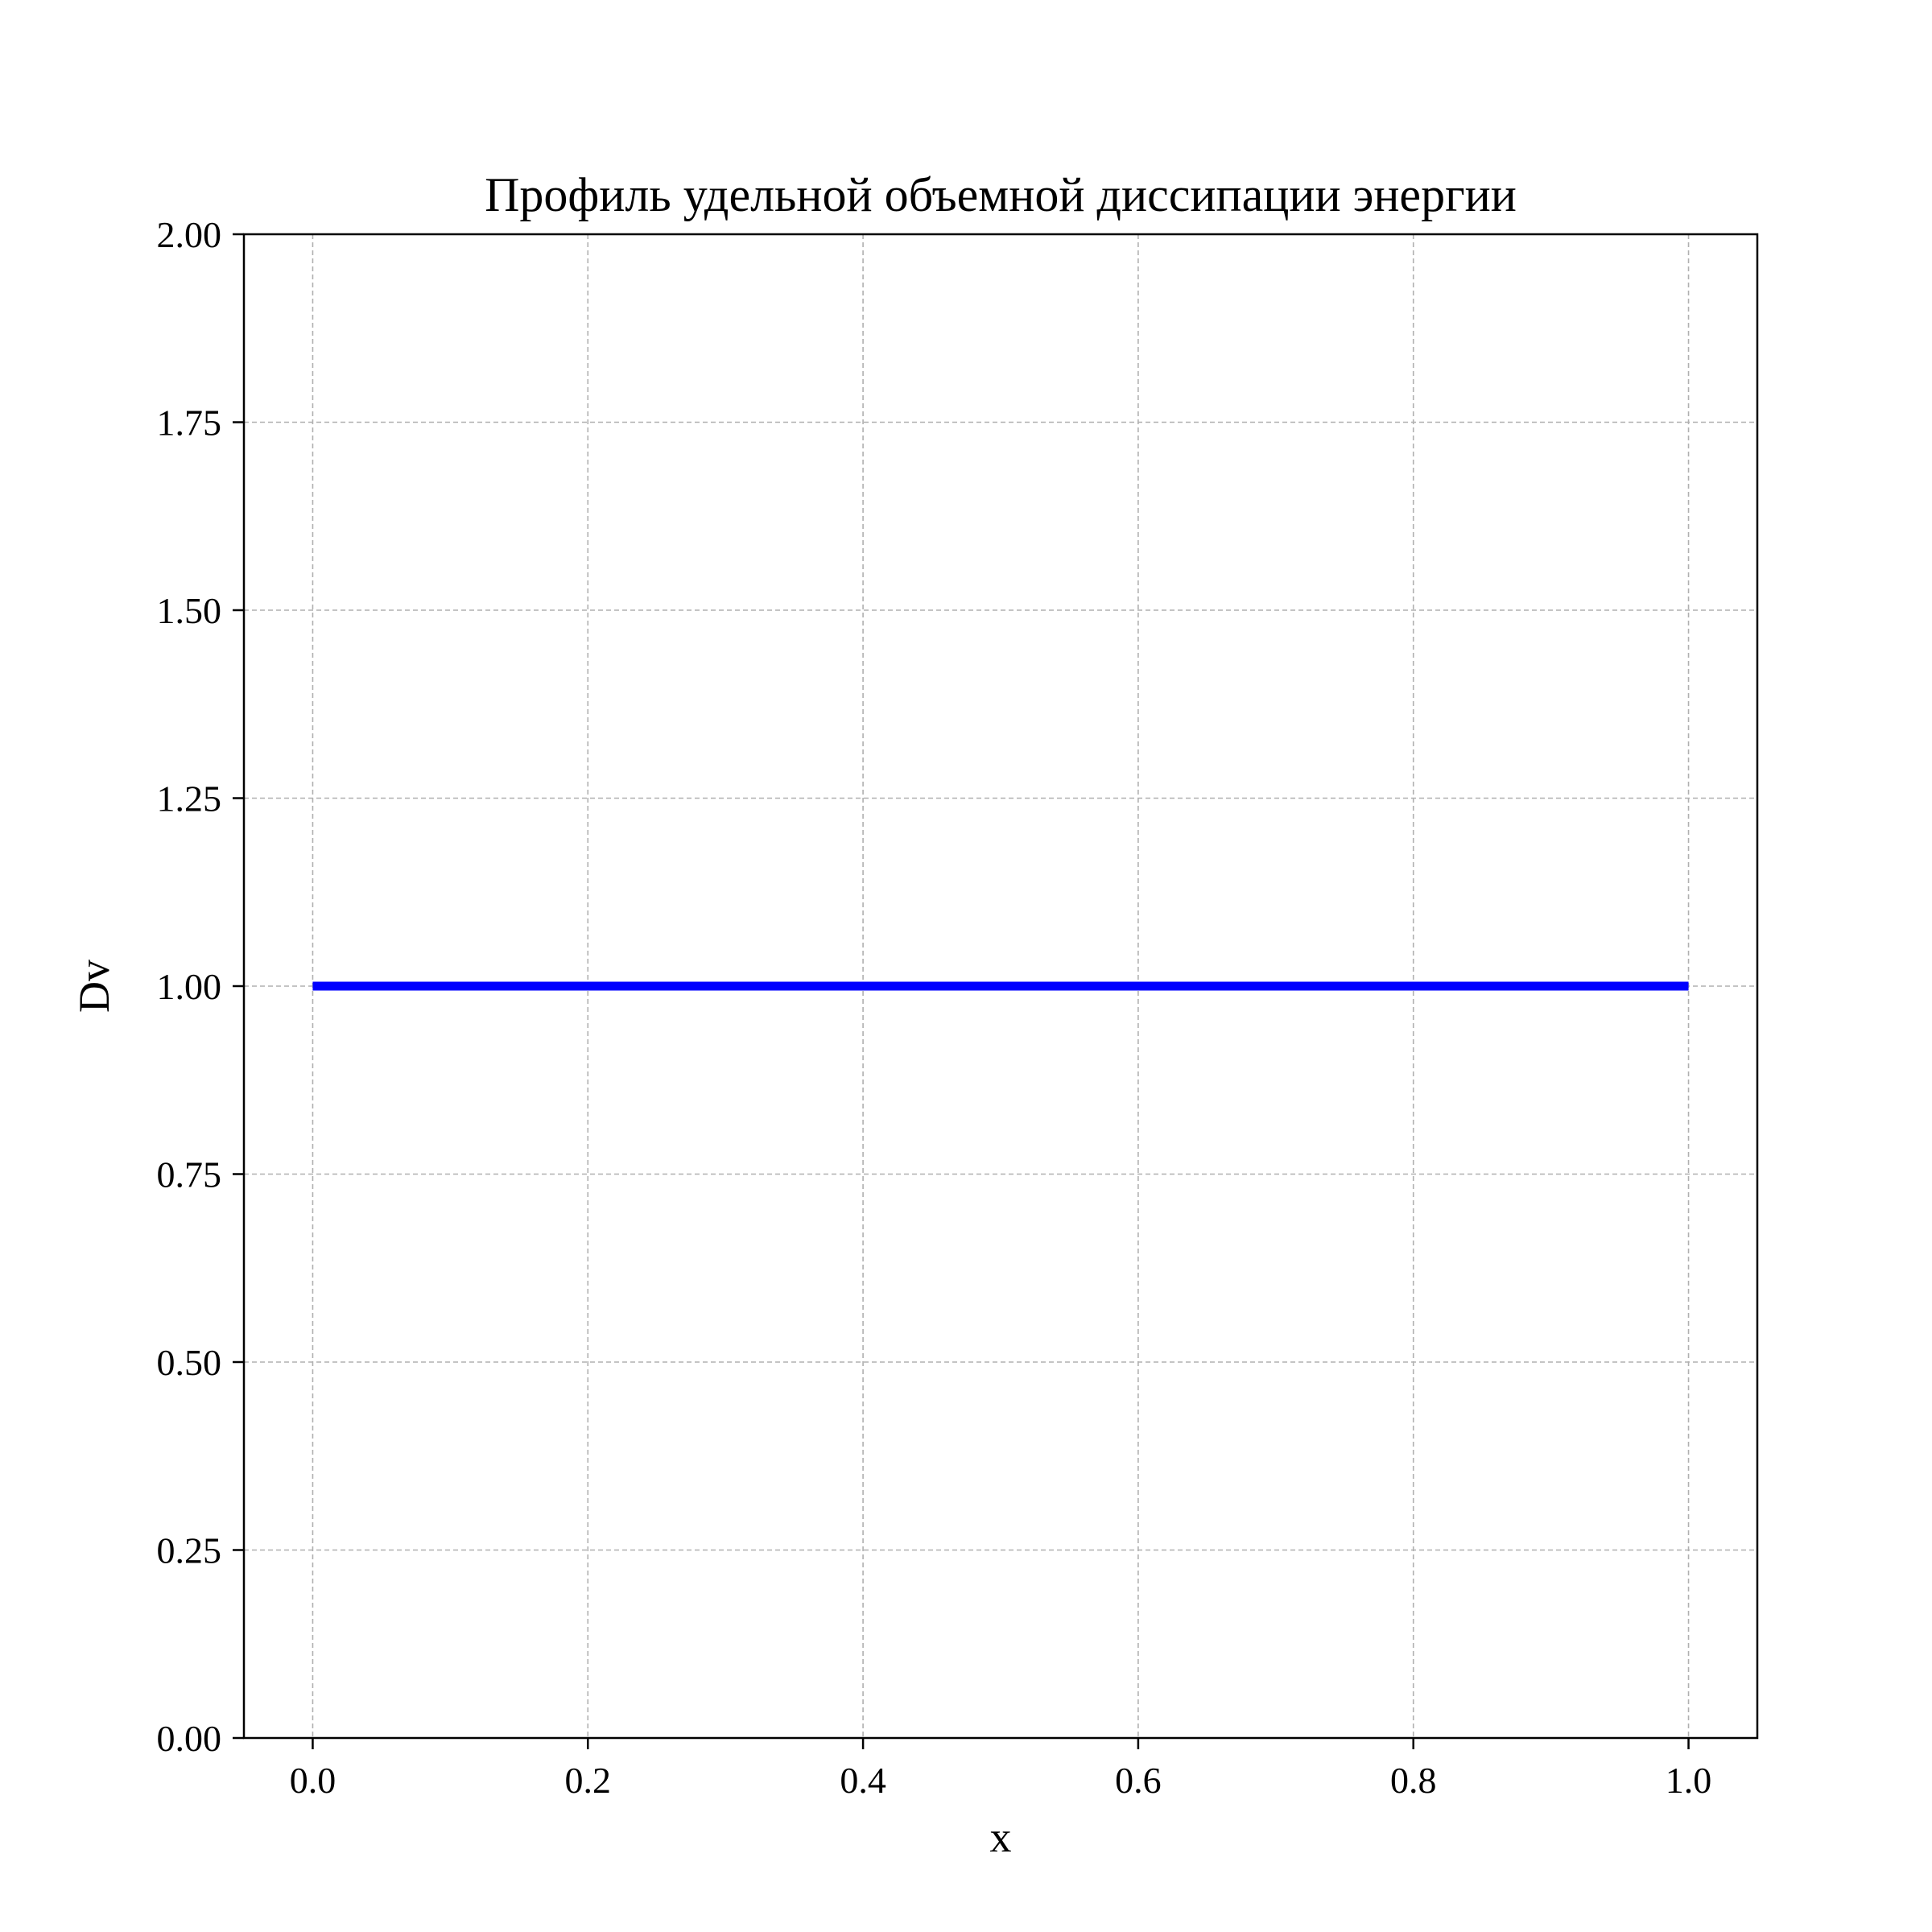  Describe the element at coordinates (189, 423) in the screenshot. I see `y-tick-label: 1.75` at that location.